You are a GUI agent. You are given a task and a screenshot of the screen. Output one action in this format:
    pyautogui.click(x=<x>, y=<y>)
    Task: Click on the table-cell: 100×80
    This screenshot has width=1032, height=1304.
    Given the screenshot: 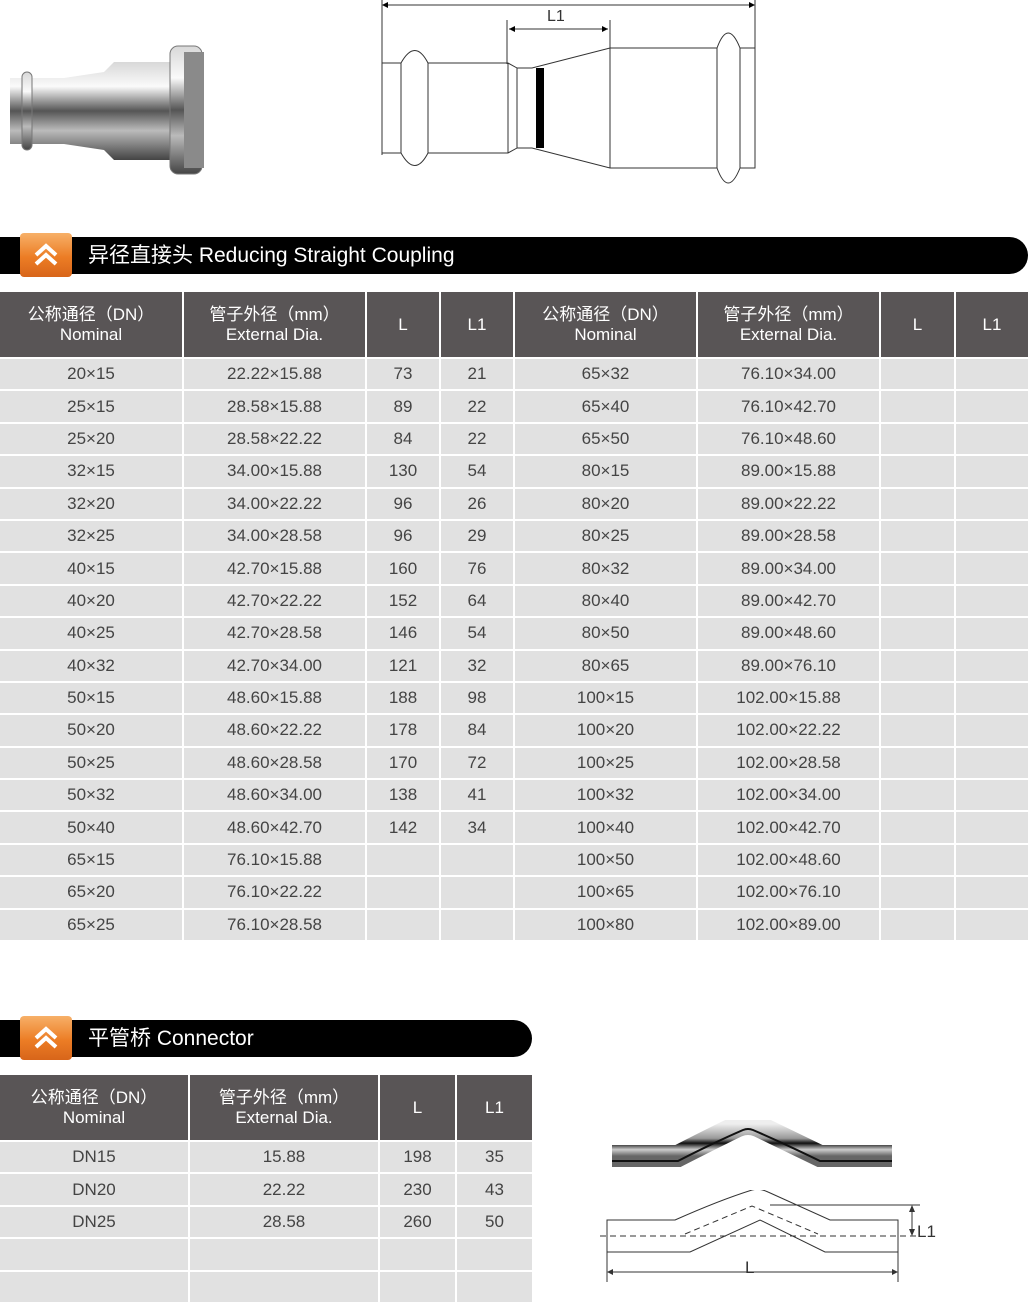 What is the action you would take?
    pyautogui.click(x=605, y=925)
    